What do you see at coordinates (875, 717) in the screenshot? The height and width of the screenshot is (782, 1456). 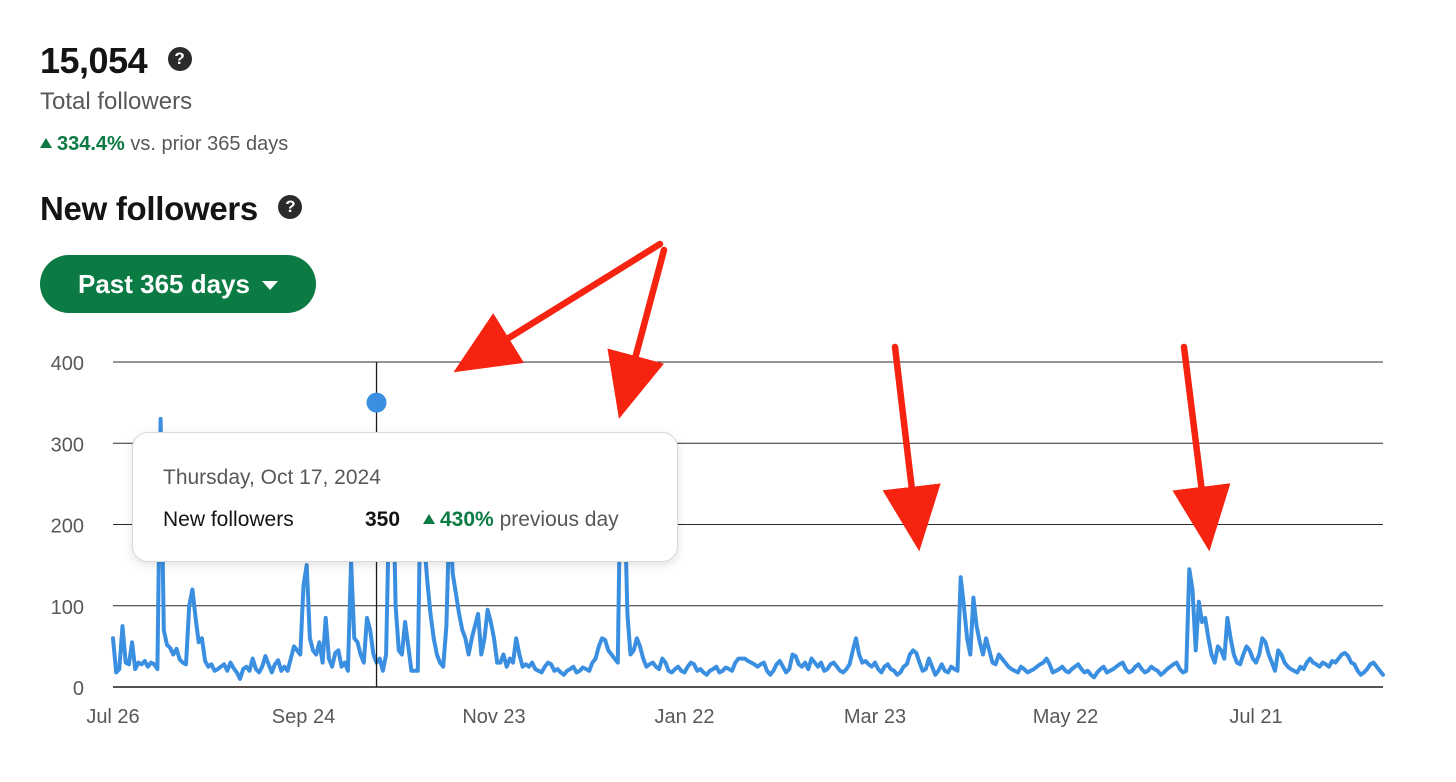 I see `x-tick-label: Mar 23` at bounding box center [875, 717].